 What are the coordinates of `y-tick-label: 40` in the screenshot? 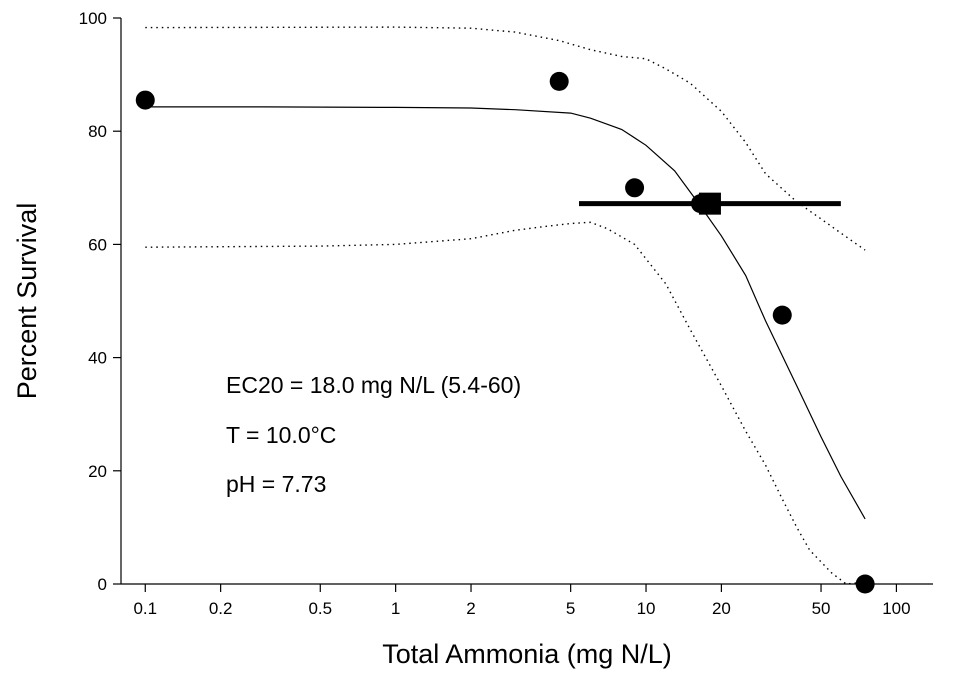 It's located at (97, 358).